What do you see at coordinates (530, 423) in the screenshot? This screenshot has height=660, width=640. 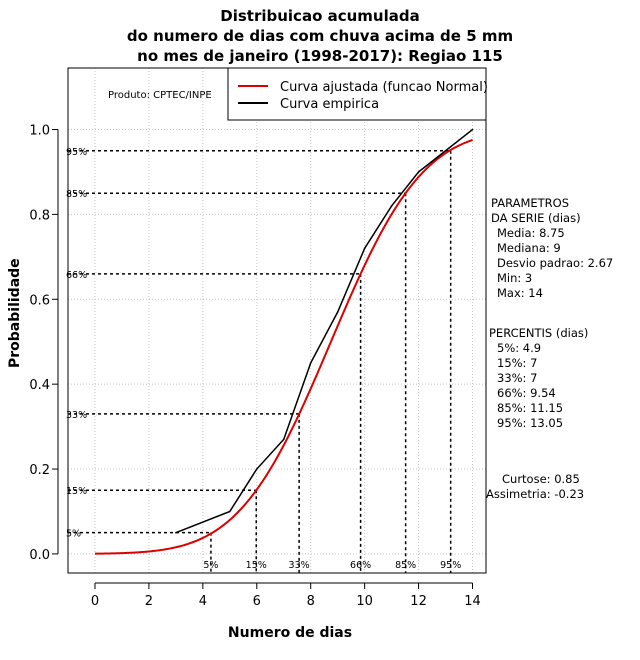 I see `percentil-95: 95%: 13.05` at bounding box center [530, 423].